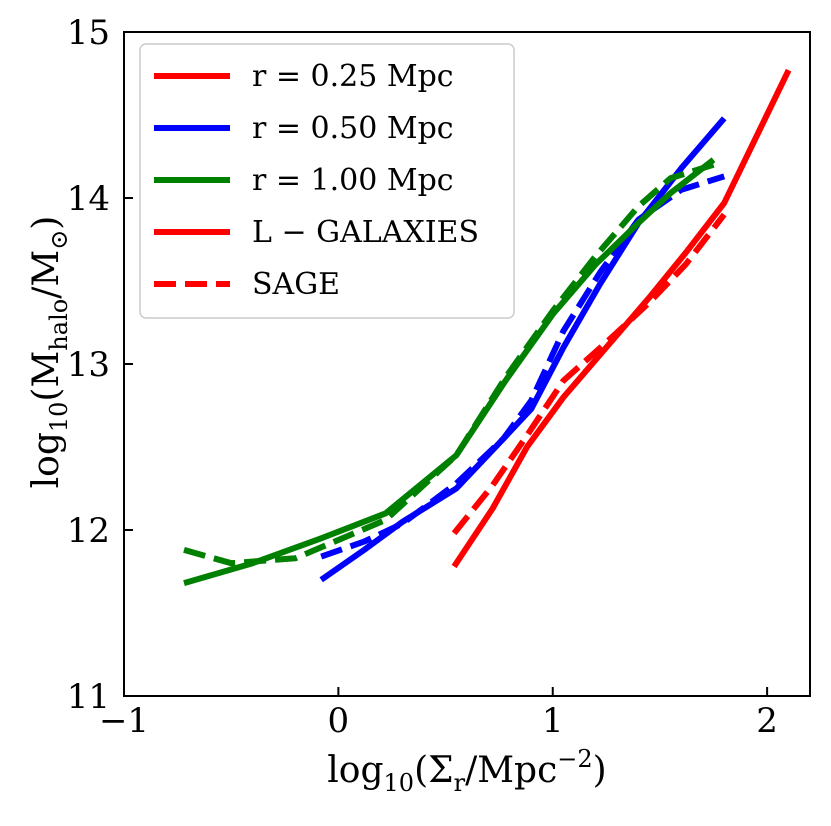 This screenshot has height=826, width=831. What do you see at coordinates (460, 783) in the screenshot?
I see `x-axis-label-sym-sub: r` at bounding box center [460, 783].